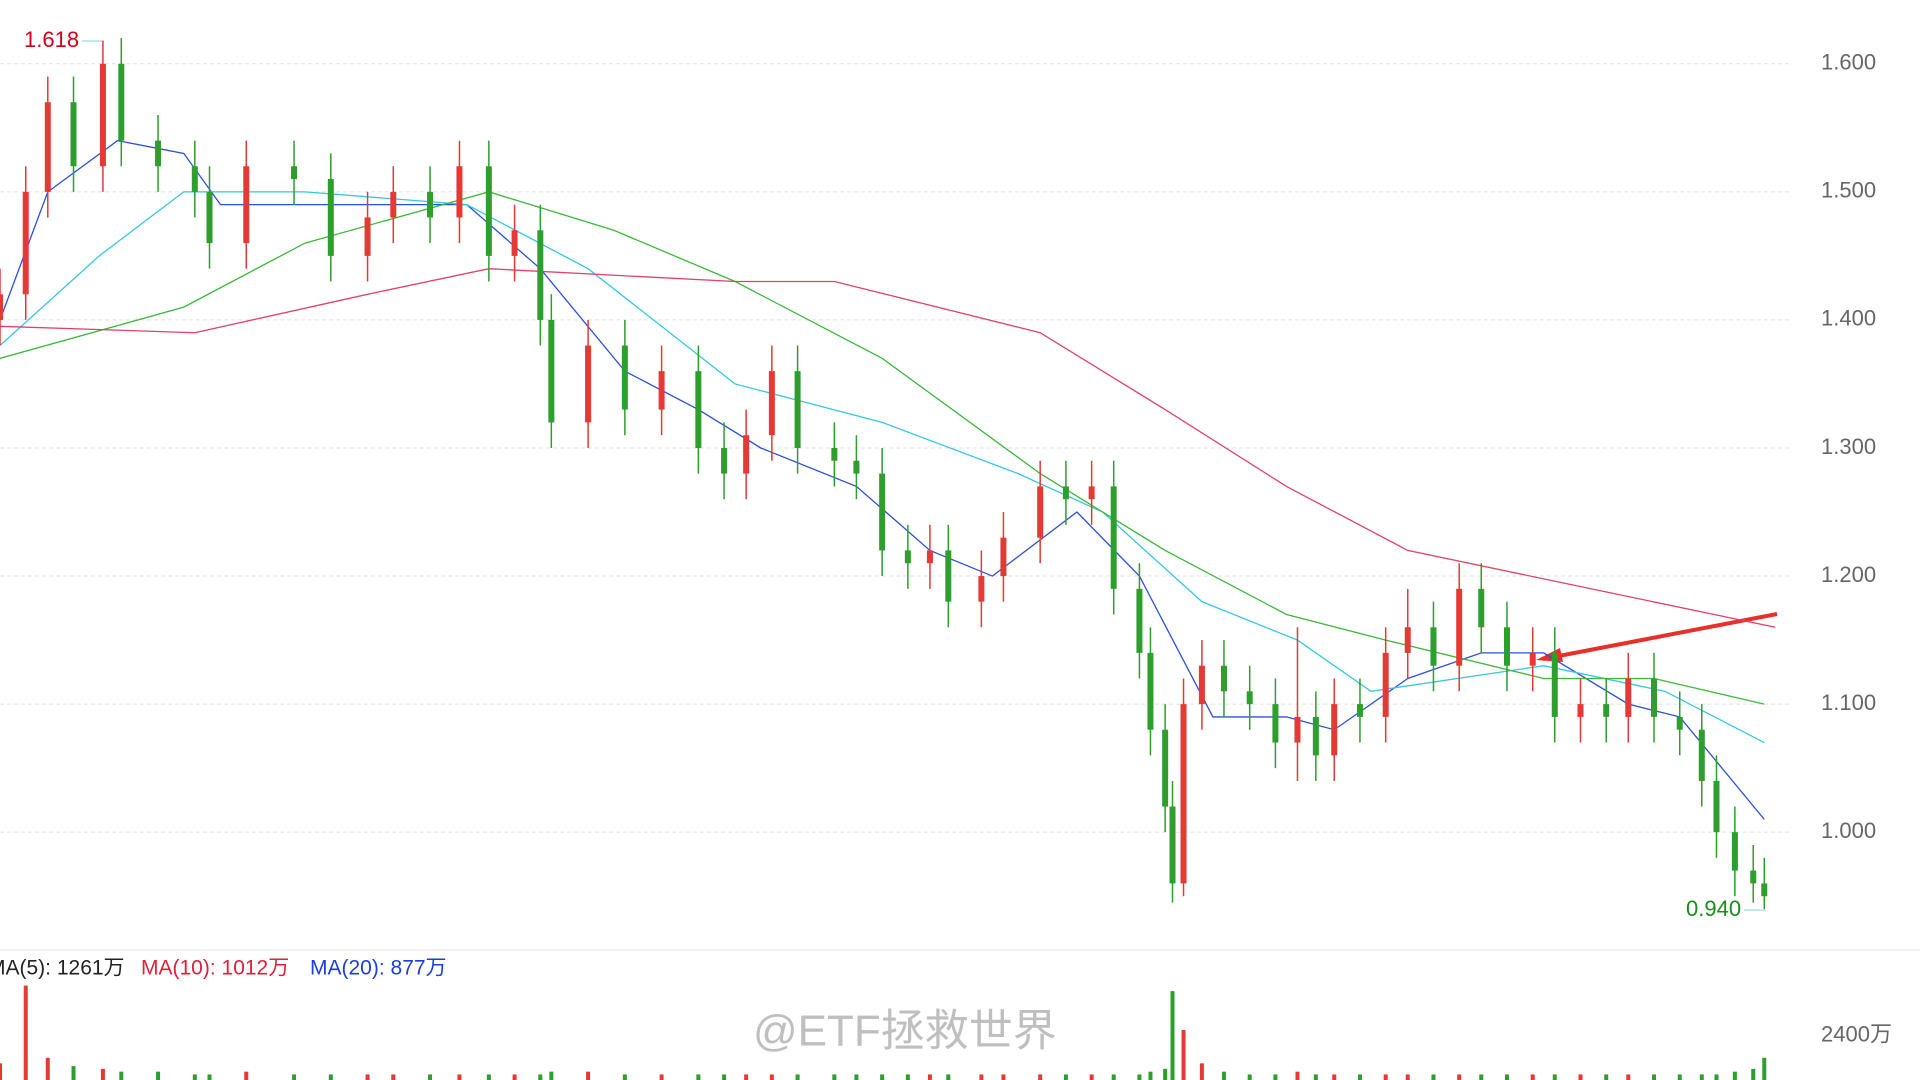  I want to click on y-tick-label: 2400万, so click(1856, 1033).